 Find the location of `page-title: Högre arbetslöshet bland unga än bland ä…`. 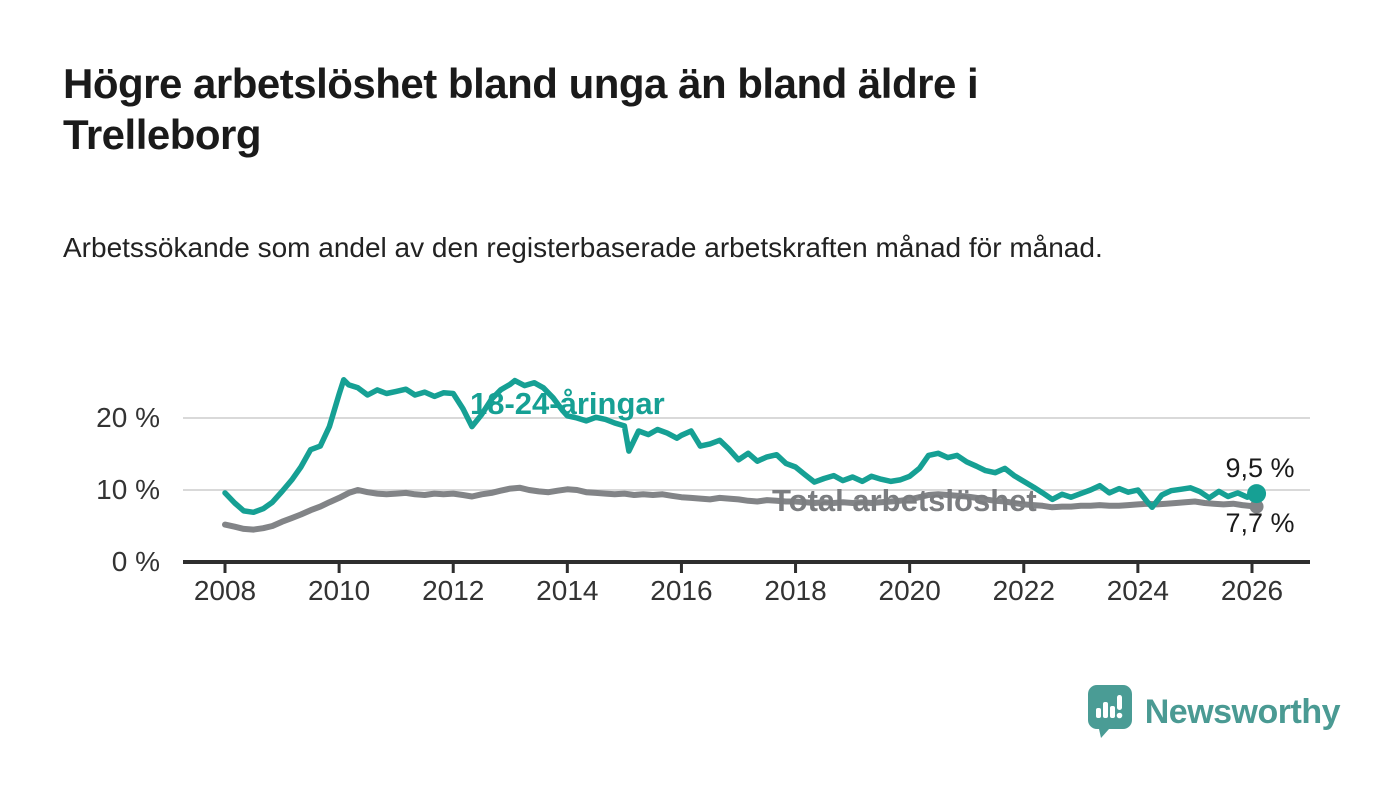

page-title: Högre arbetslöshet bland unga än bland ä… is located at coordinates (521, 109).